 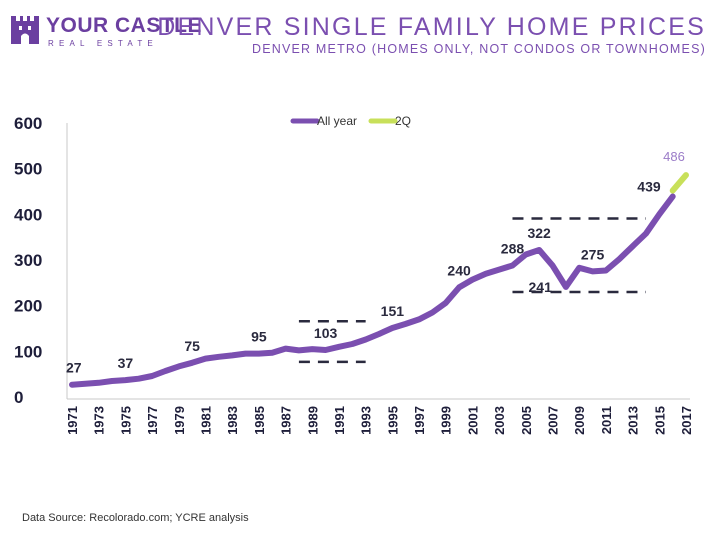 I want to click on chart-title: DENVER SINGLE FAMILY HOME PRICES, so click(x=431, y=27).